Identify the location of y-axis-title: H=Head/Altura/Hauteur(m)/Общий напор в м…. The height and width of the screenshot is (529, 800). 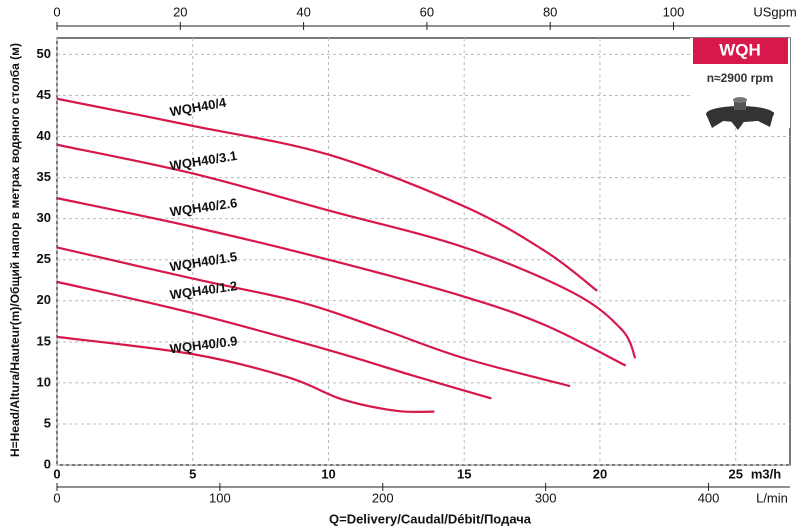
(15, 250).